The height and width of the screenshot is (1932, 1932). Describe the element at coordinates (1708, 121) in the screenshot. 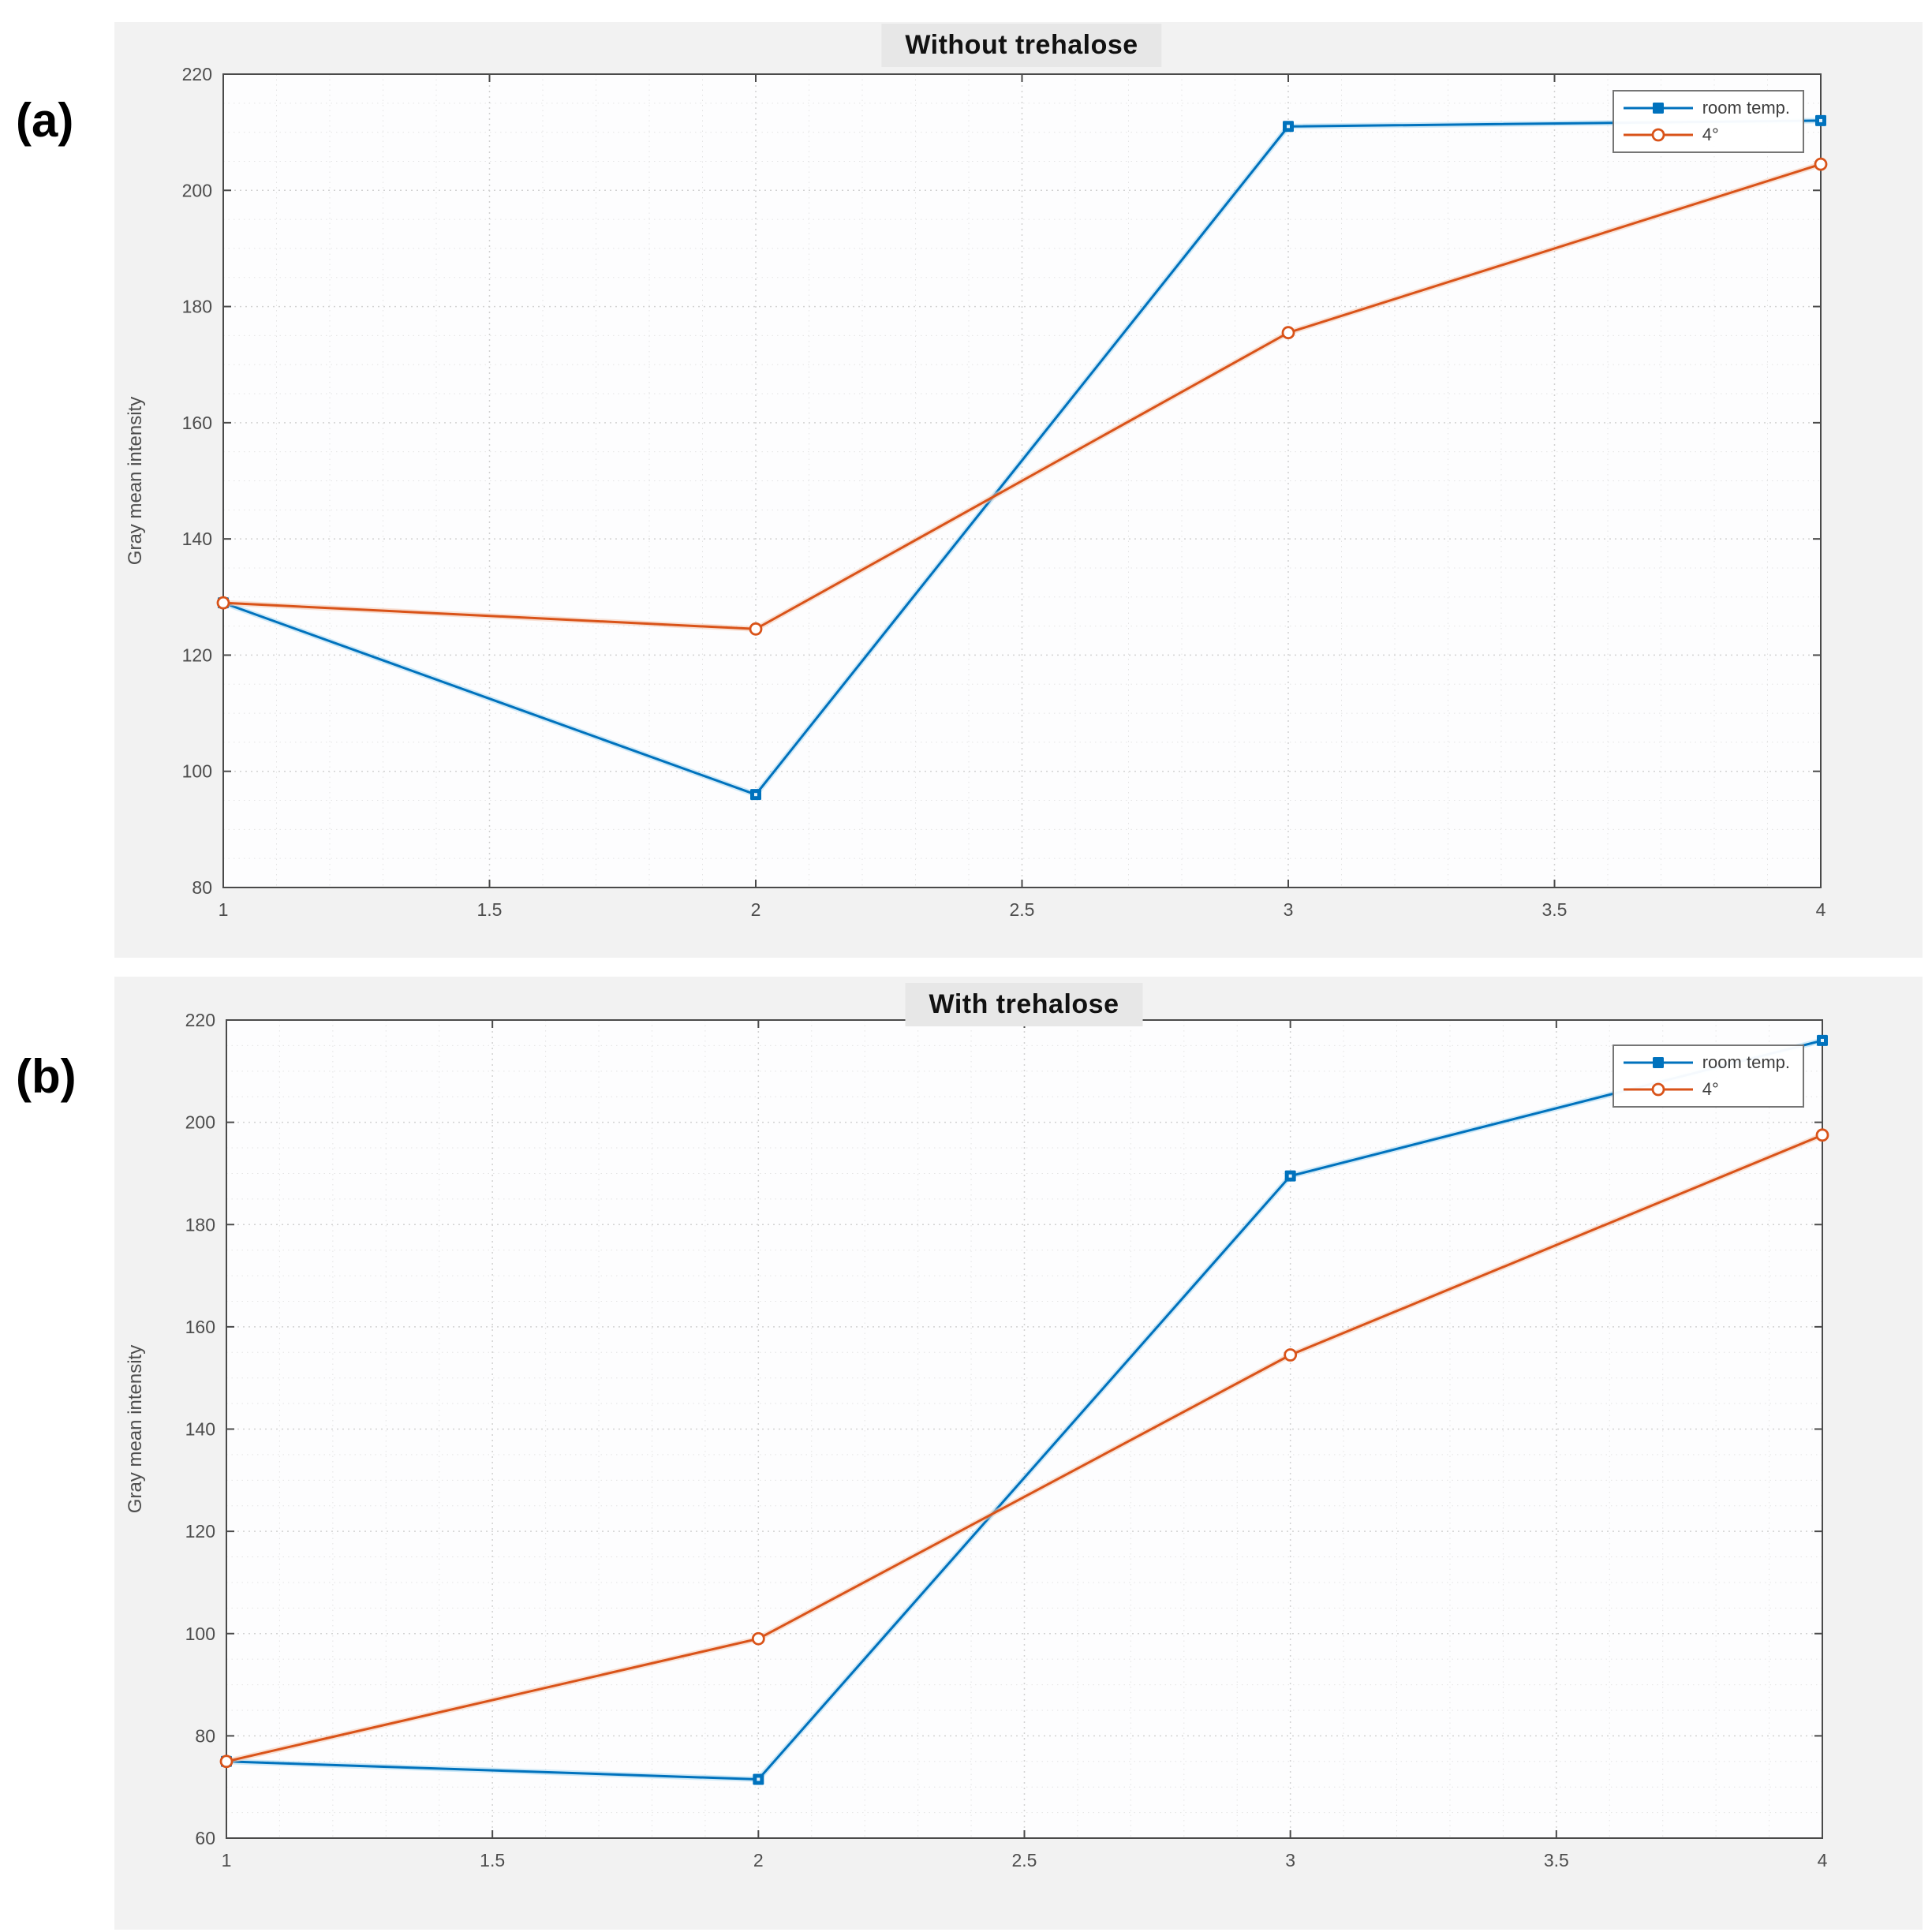

I see `chart-a-legend: room temp. 4°` at that location.